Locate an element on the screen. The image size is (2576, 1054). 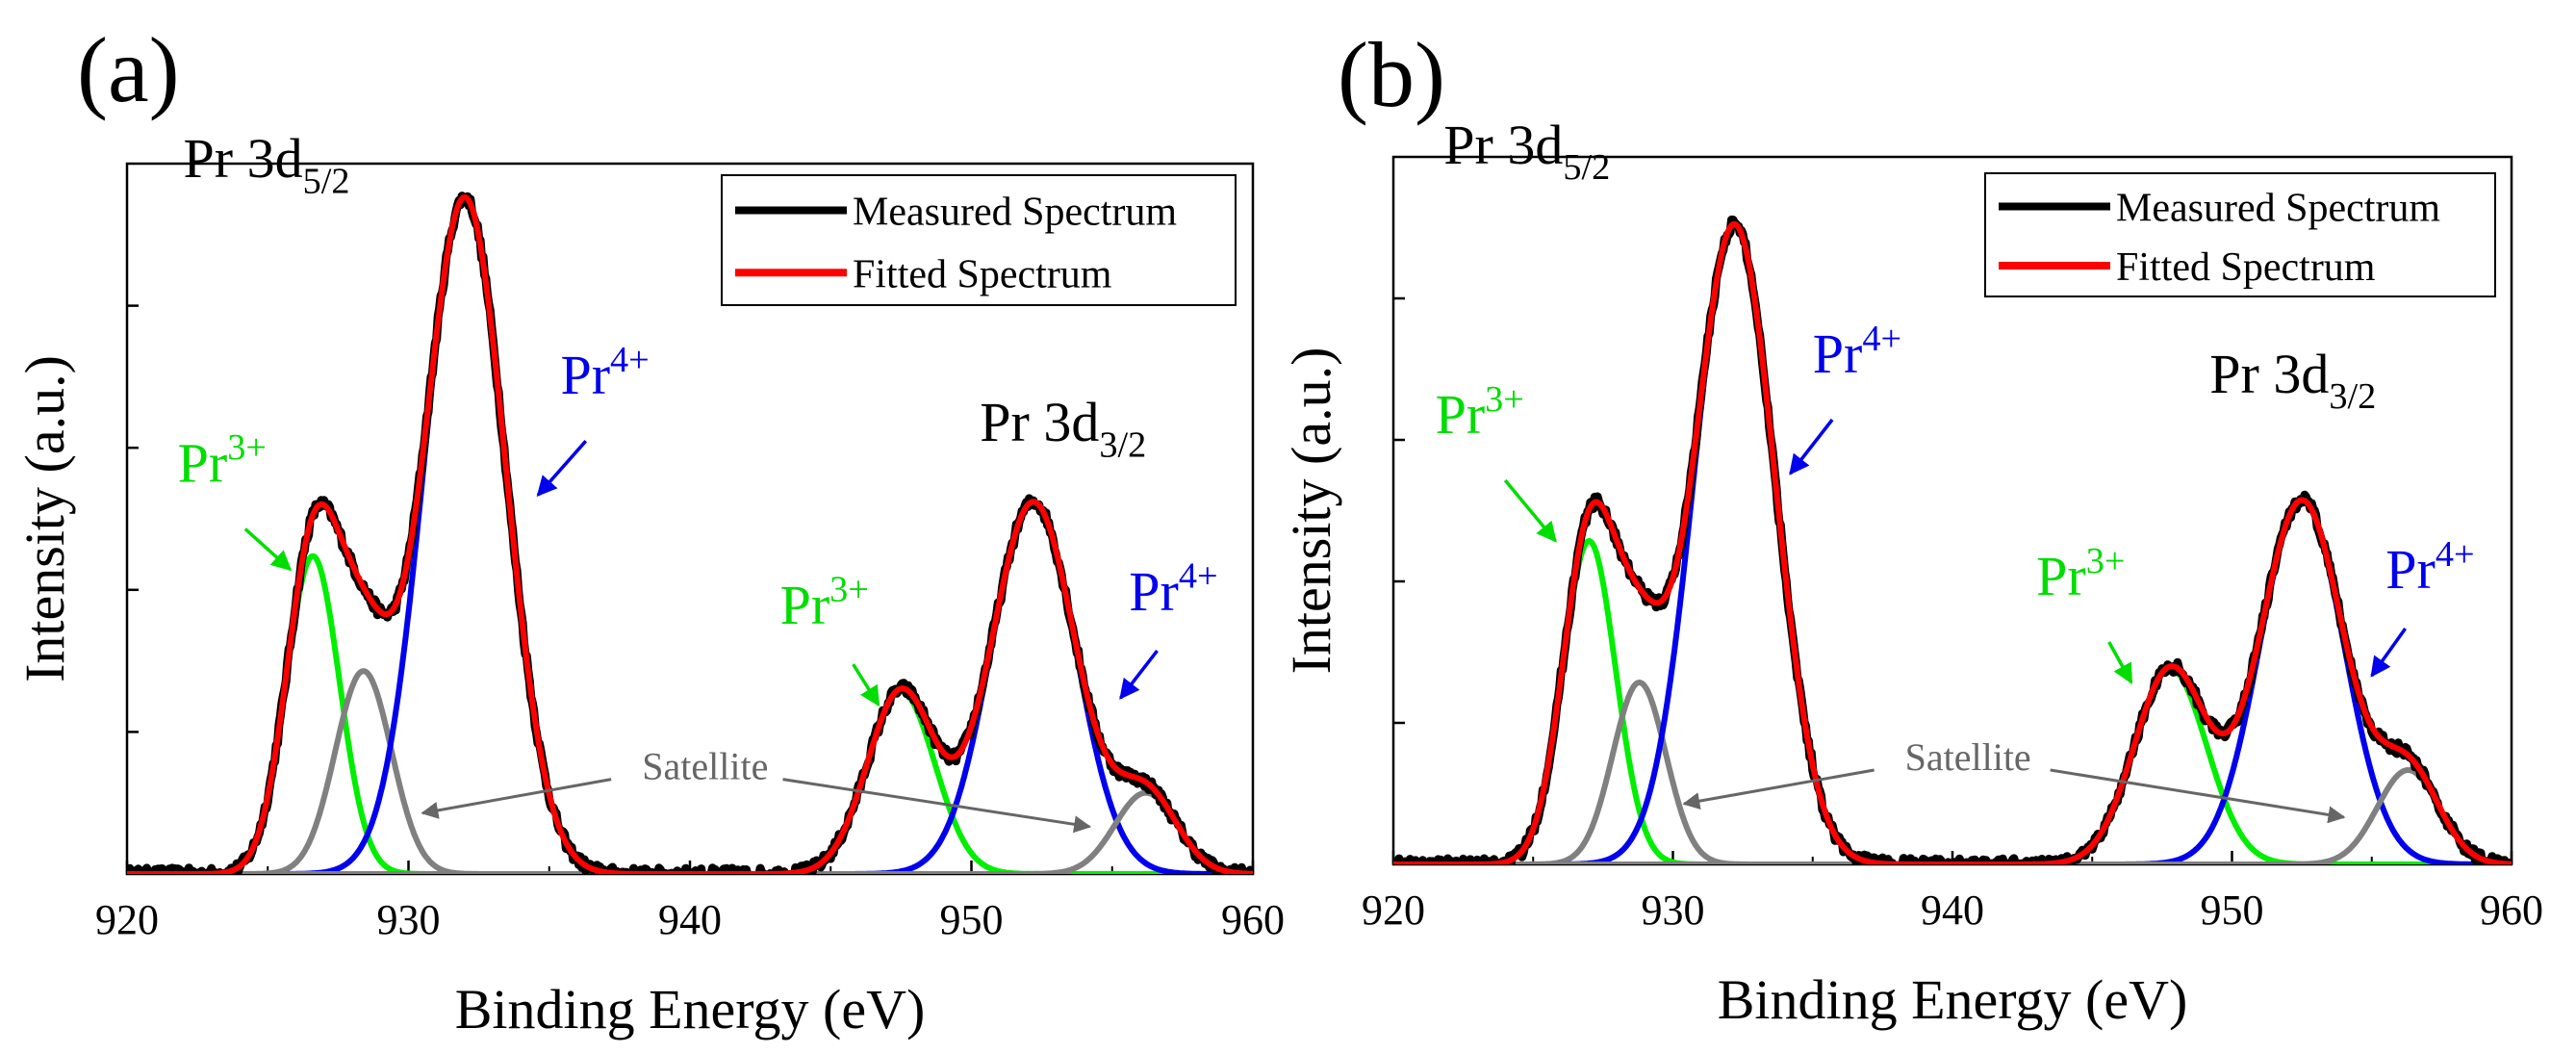
legend-b: Measured Spectrum Fitted Spectrum is located at coordinates (2240, 234).